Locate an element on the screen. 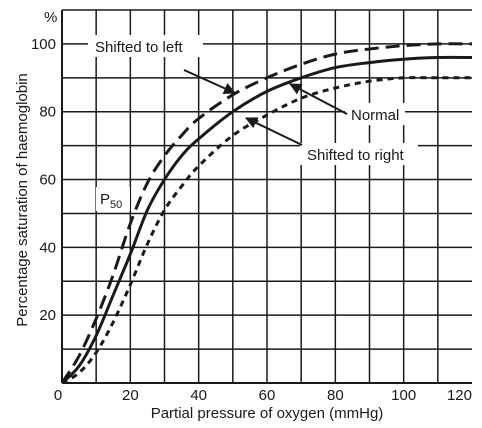  annotation-shifted-right-bg is located at coordinates (359, 154).